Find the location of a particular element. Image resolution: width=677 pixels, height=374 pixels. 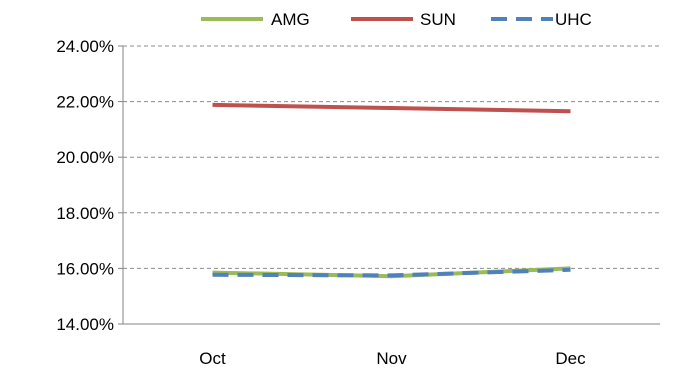

x-tick-label: Dec is located at coordinates (570, 358).